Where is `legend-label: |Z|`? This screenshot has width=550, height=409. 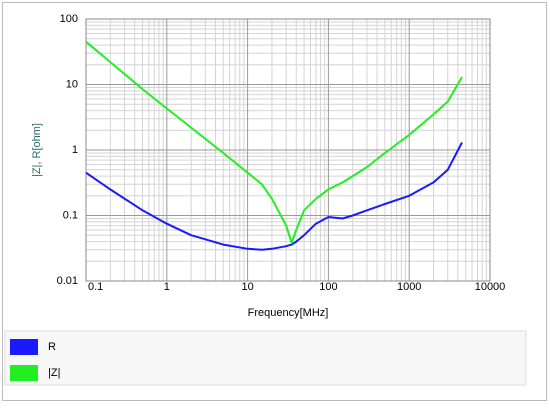
legend-label: |Z| is located at coordinates (54, 373).